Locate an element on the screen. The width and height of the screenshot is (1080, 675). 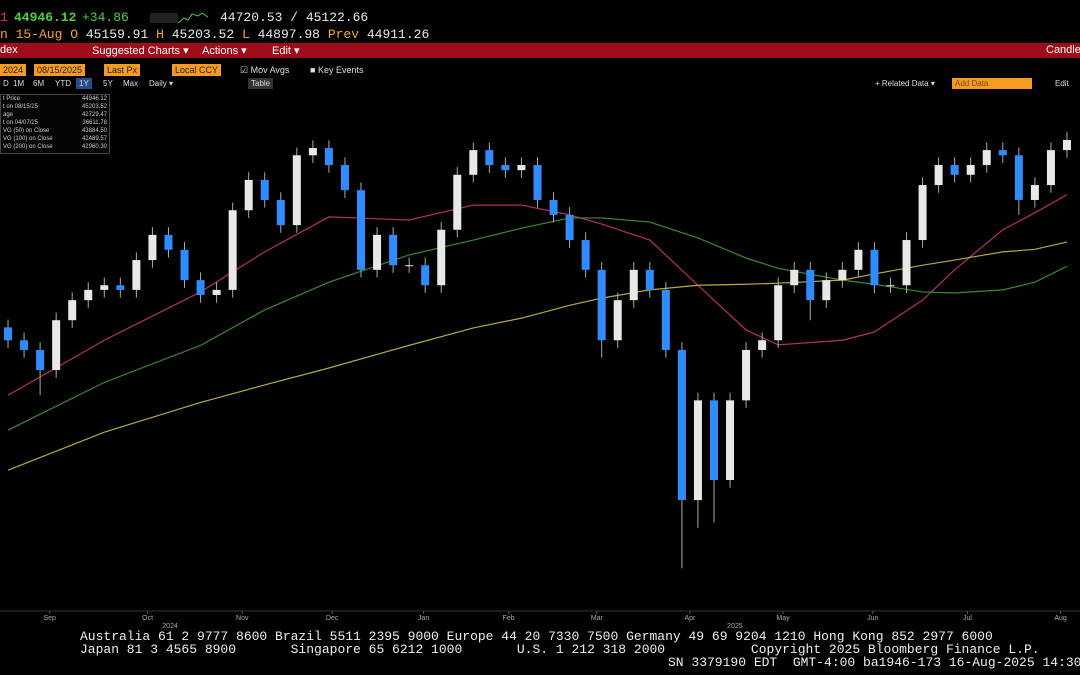
period: 1Y is located at coordinates (84, 83).